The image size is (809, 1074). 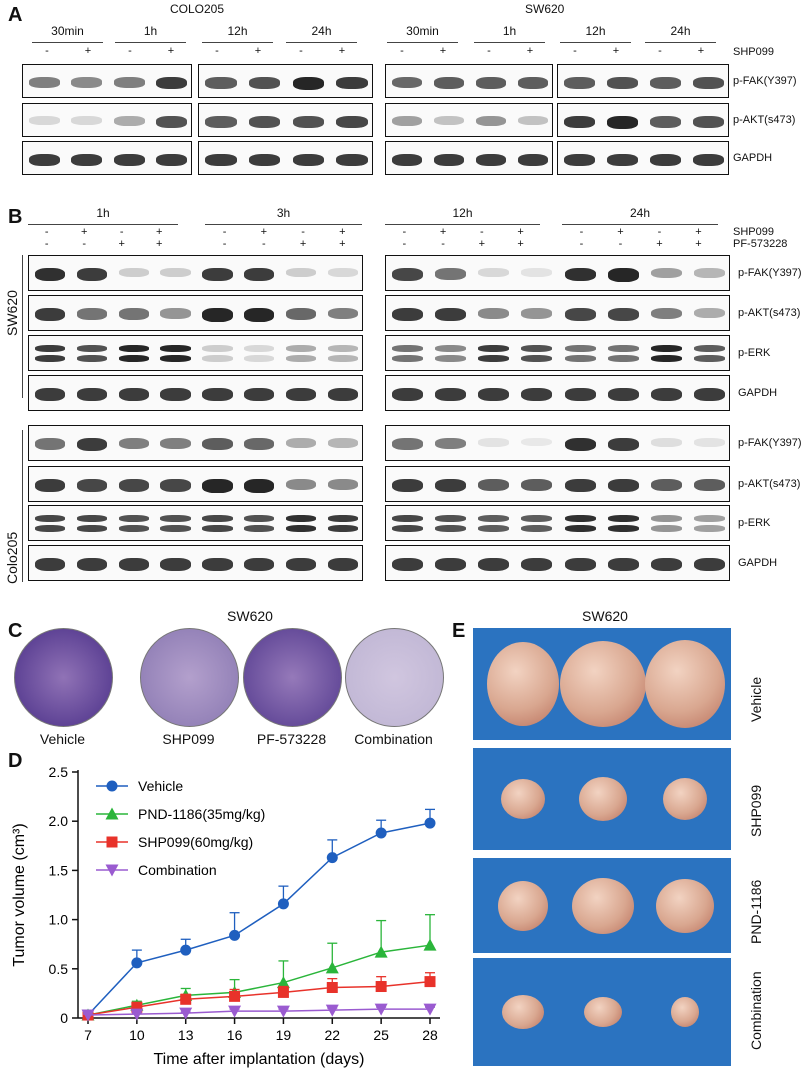 What do you see at coordinates (620, 232) in the screenshot?
I see `panel-b-shp-sign: +` at bounding box center [620, 232].